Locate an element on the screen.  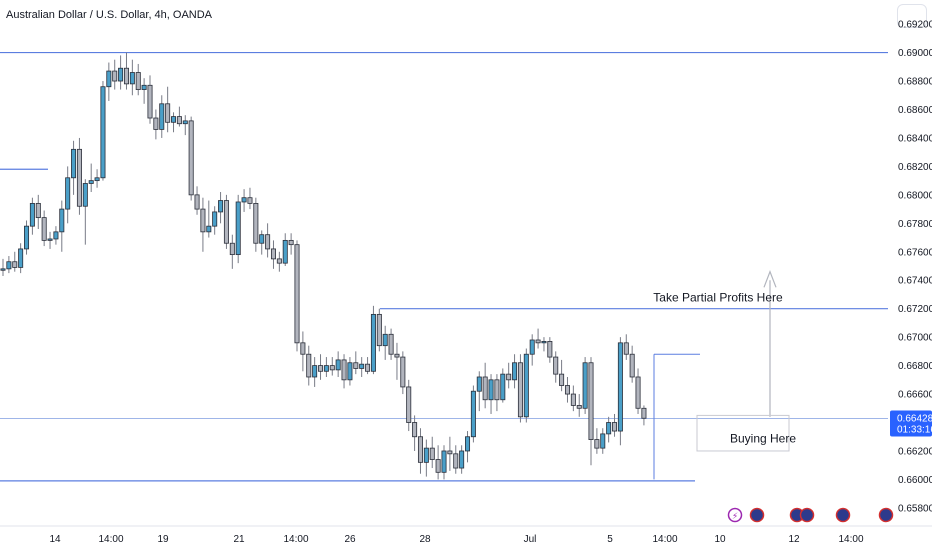
time-tick-label: 26 is located at coordinates (350, 539).